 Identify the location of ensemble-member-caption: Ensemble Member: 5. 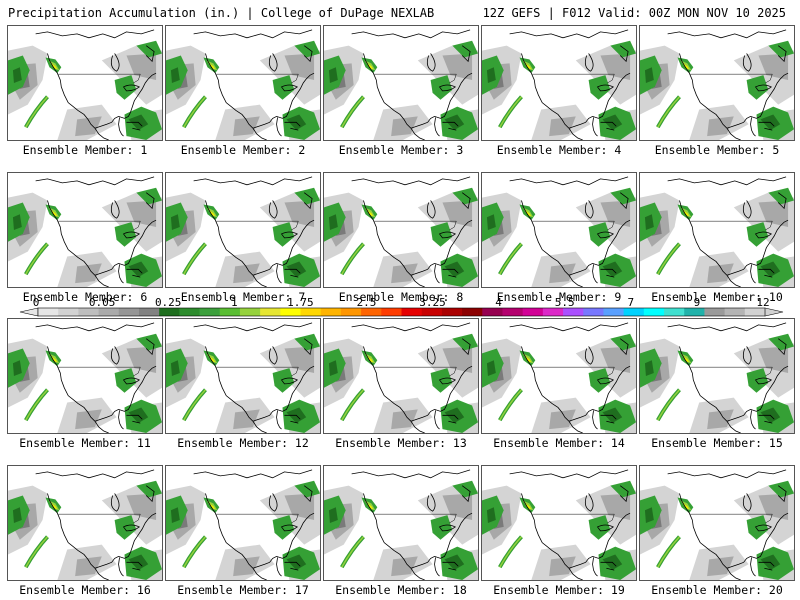
(717, 150).